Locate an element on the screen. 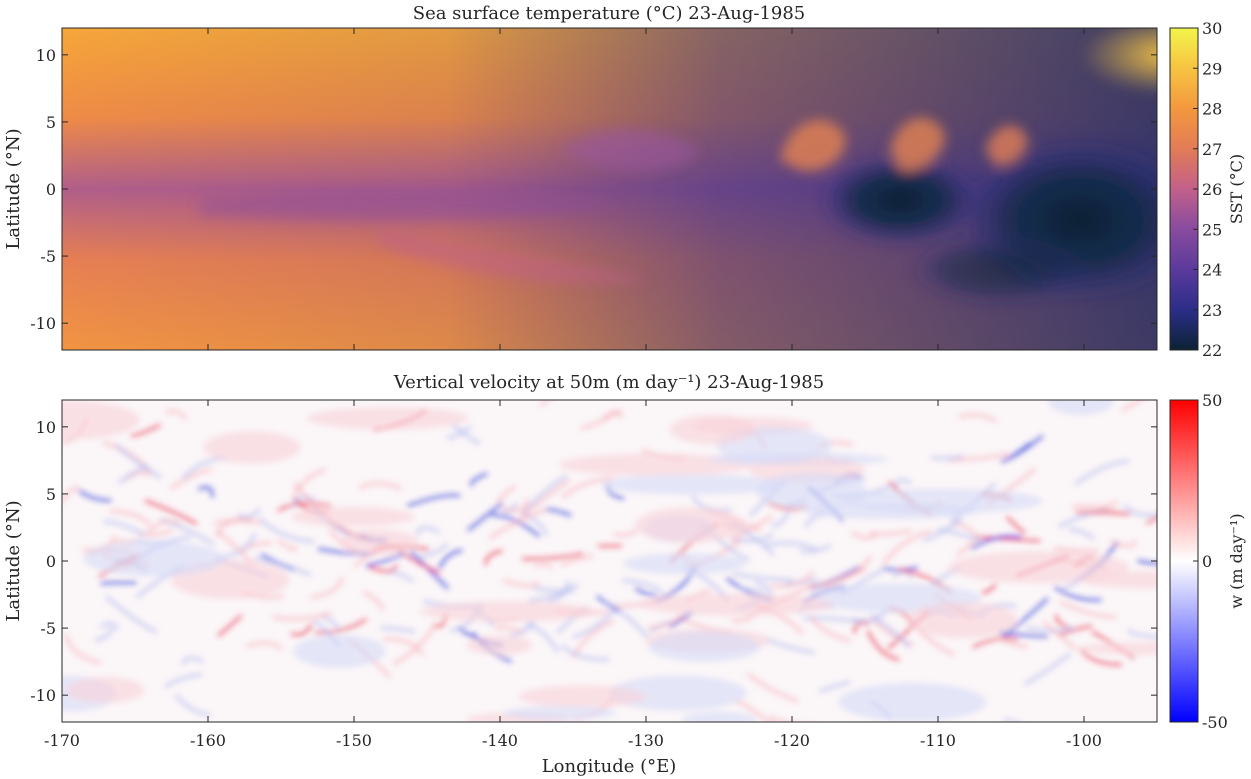 This screenshot has width=1251, height=779. colorbar-tick-label: 22 is located at coordinates (1212, 350).